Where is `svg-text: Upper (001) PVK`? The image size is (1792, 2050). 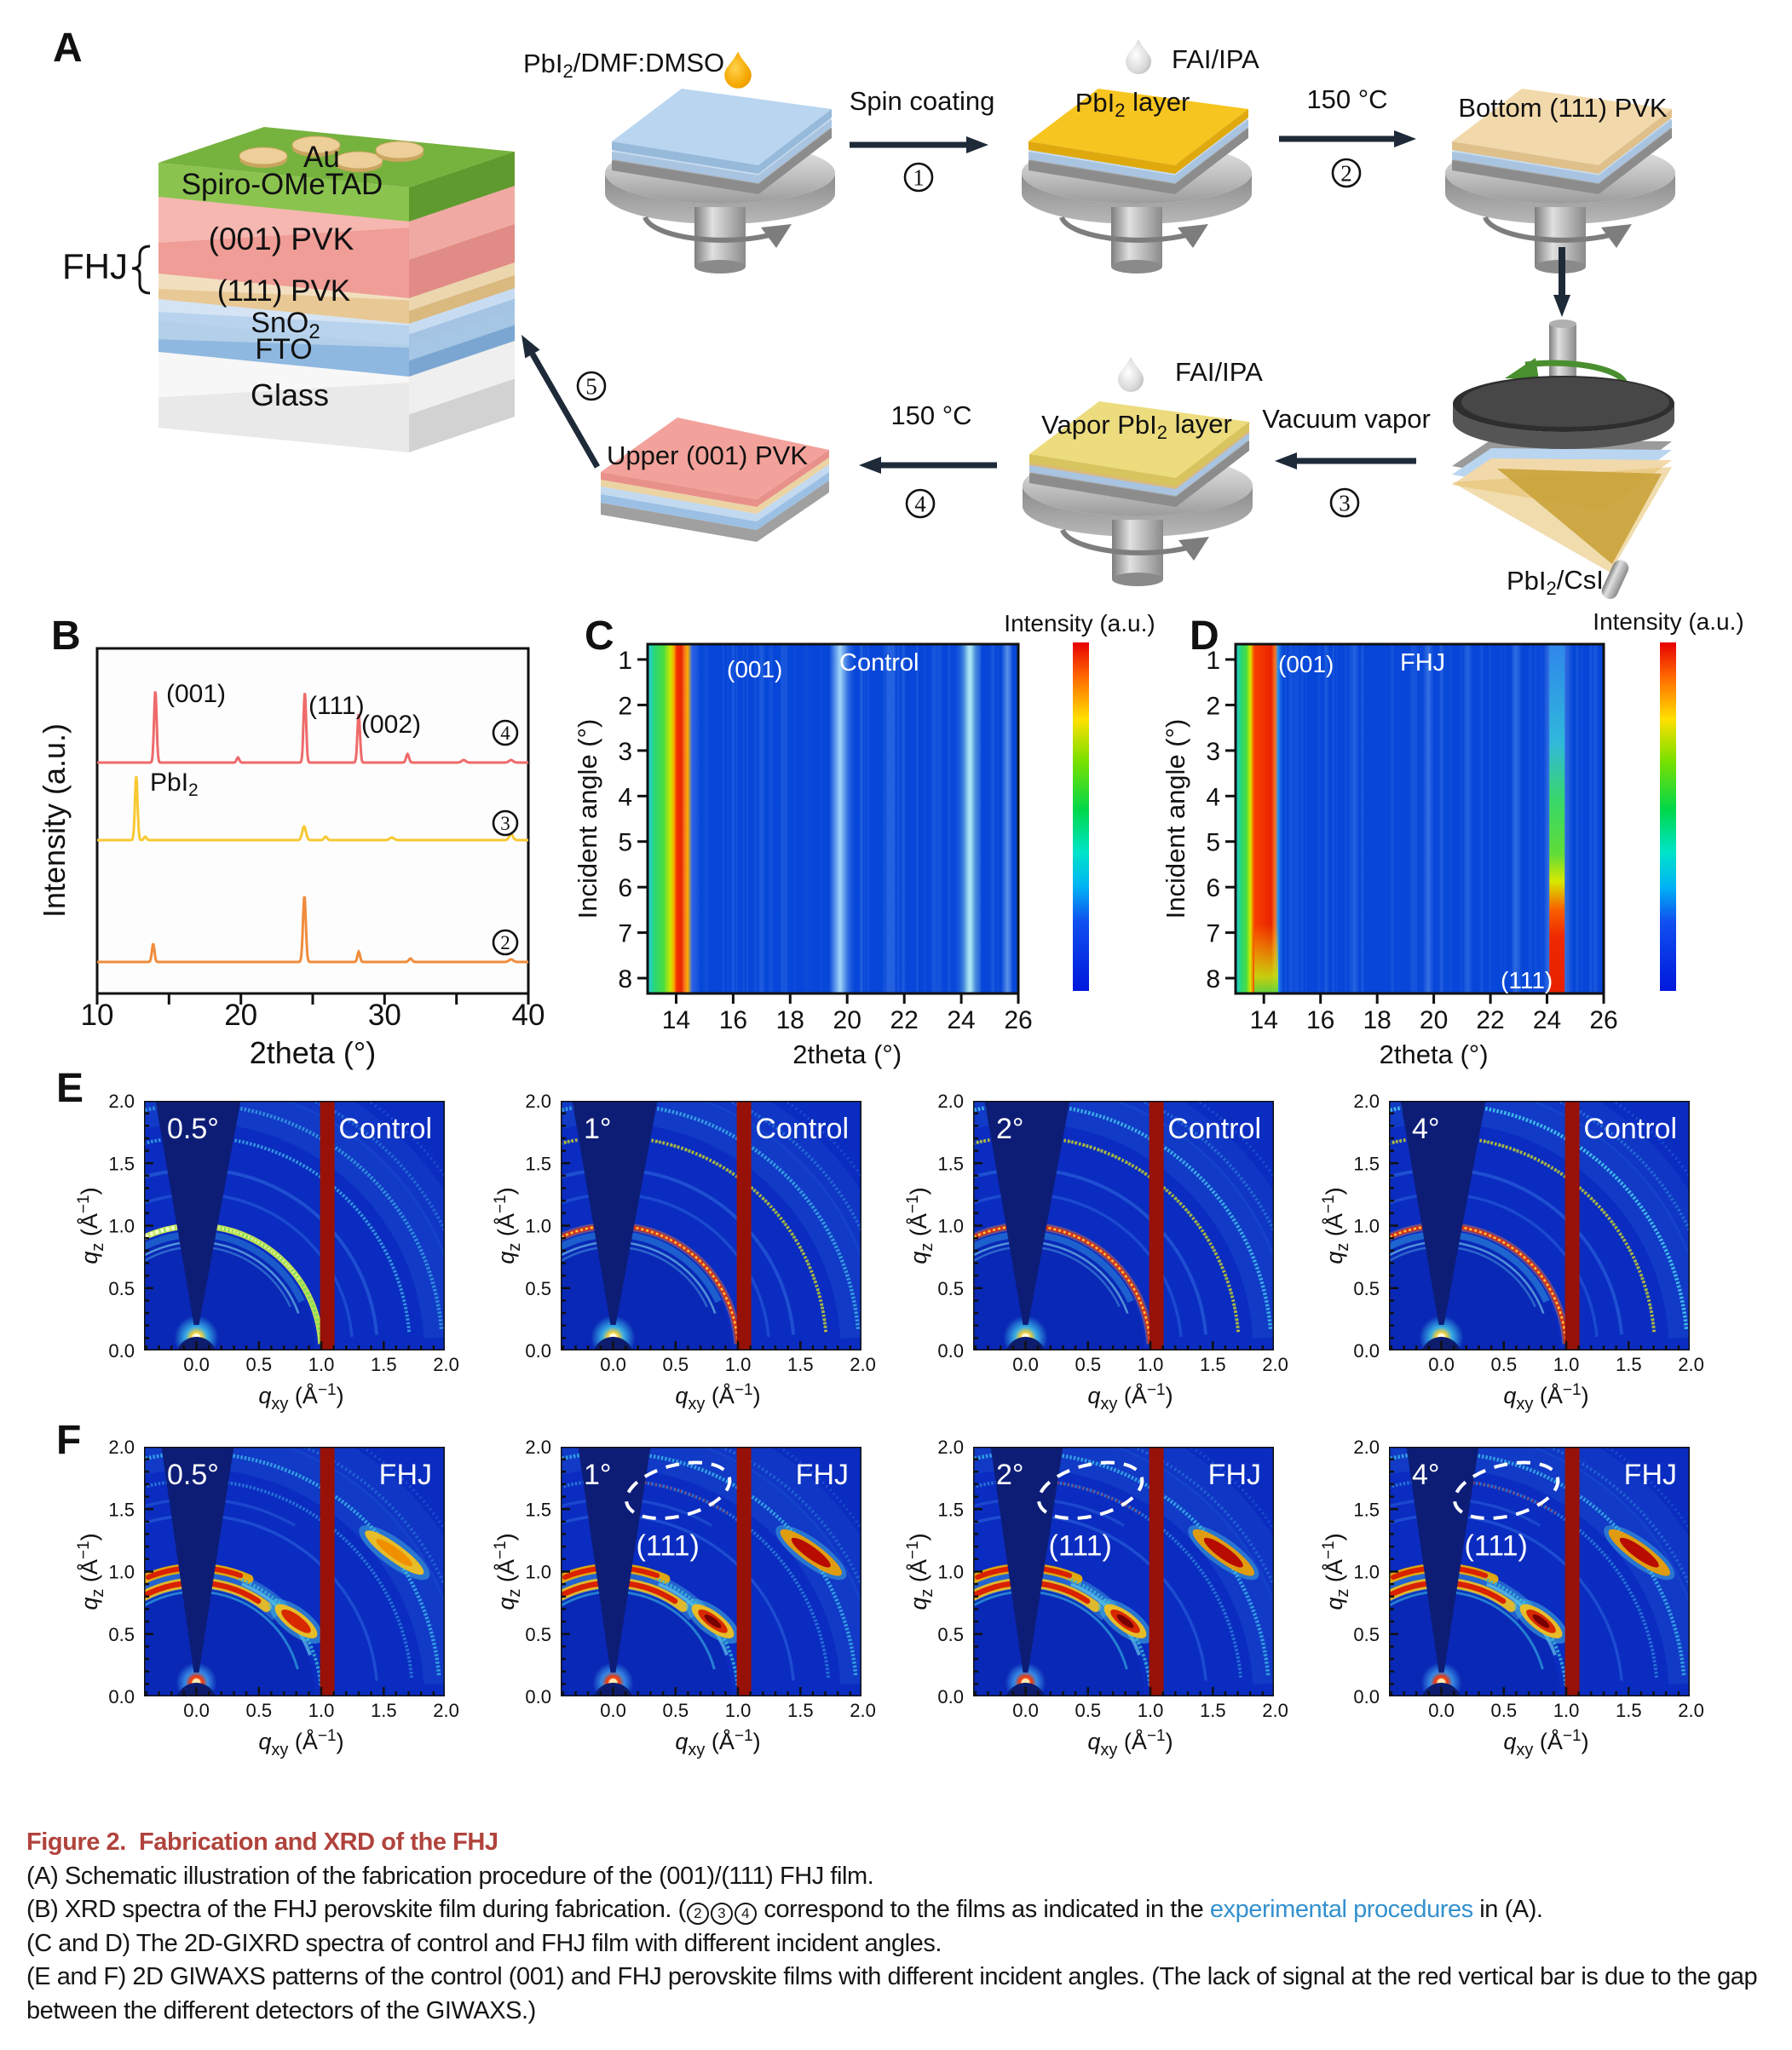 svg-text: Upper (001) PVK is located at coordinates (707, 456).